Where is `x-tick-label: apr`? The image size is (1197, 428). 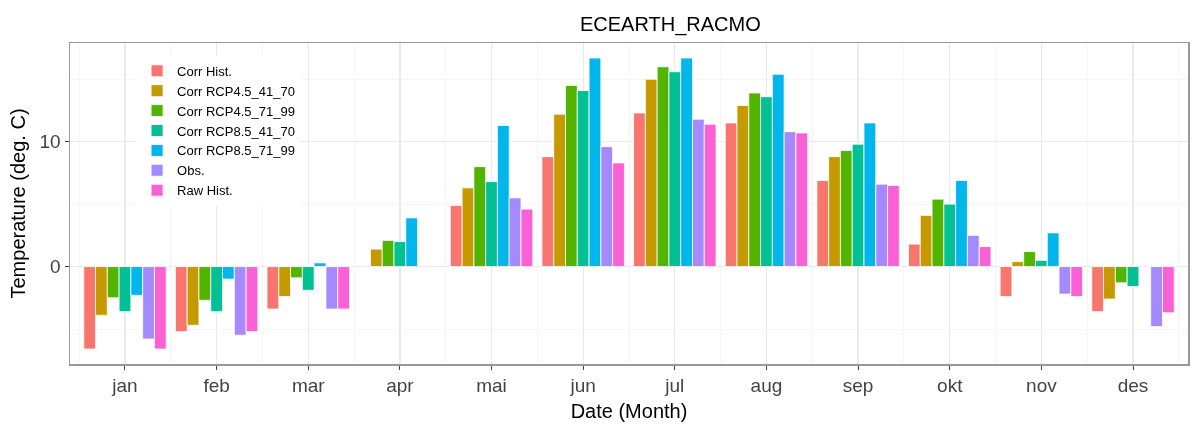 x-tick-label: apr is located at coordinates (400, 386).